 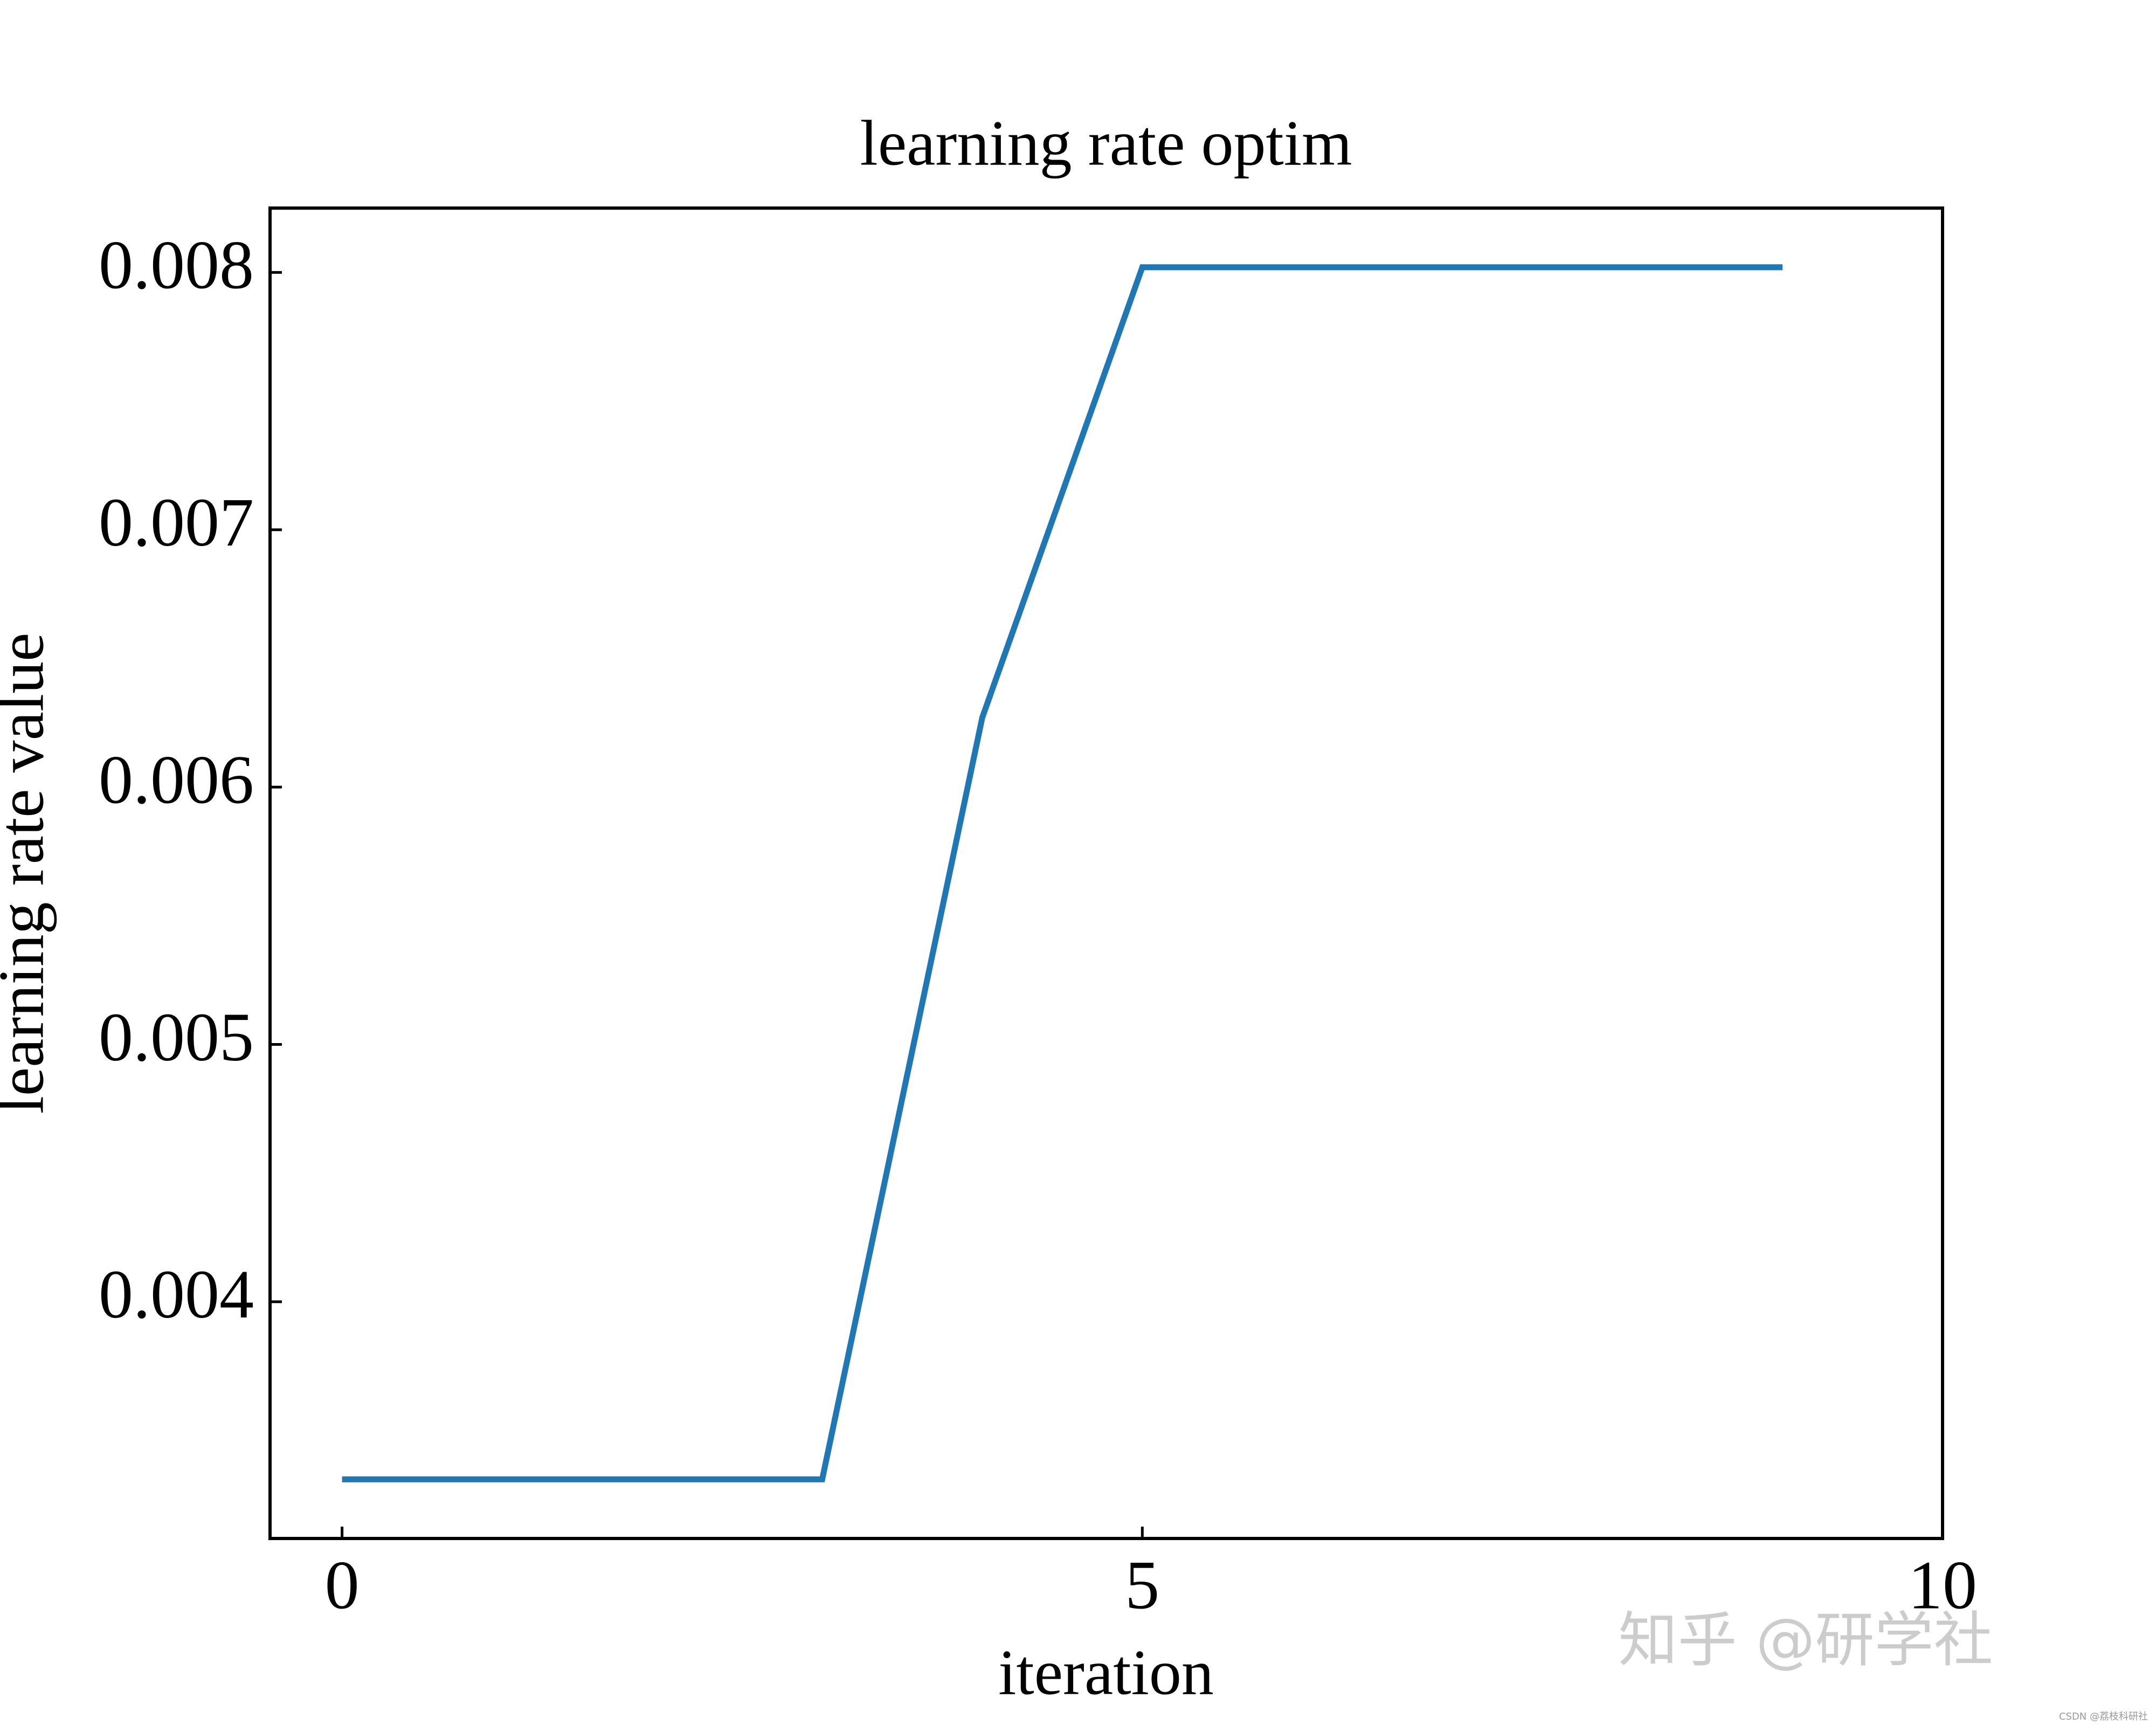 I want to click on x-axis-label: iteration, so click(x=1106, y=1672).